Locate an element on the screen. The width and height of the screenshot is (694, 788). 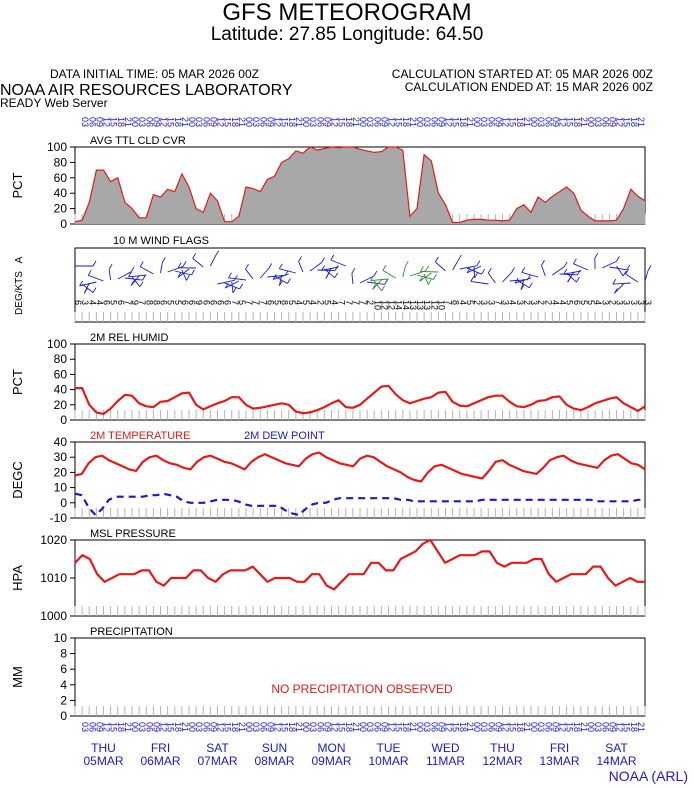
day-of-week-label: SUN is located at coordinates (274, 748).